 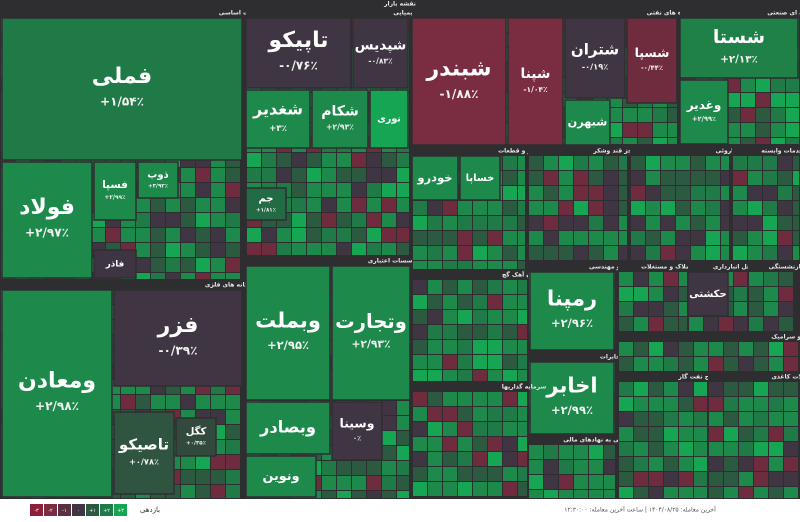 I want to click on sector: سیمان آهک گچ, so click(x=479, y=326).